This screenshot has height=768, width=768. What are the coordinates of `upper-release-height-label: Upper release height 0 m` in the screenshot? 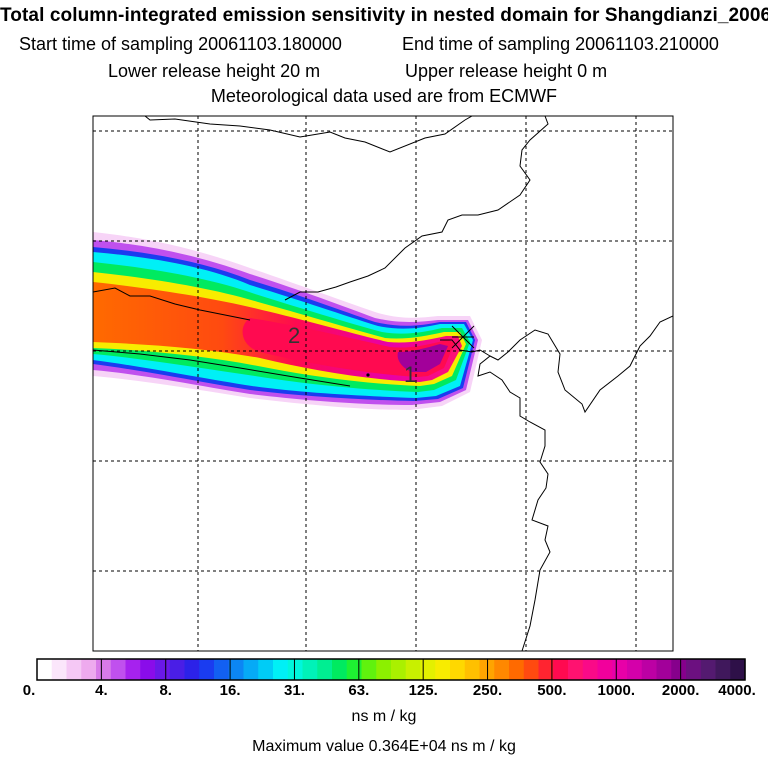 It's located at (506, 71).